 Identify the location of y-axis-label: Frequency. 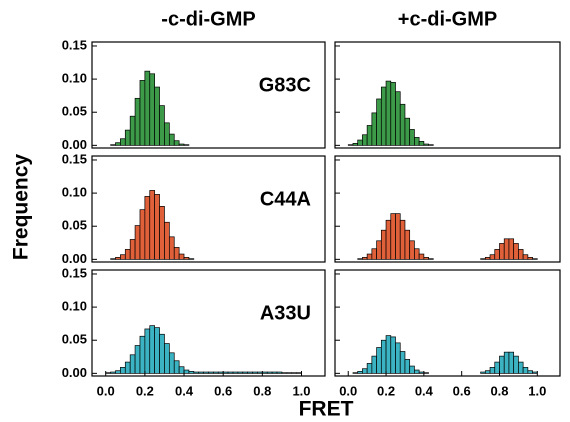
(21, 207).